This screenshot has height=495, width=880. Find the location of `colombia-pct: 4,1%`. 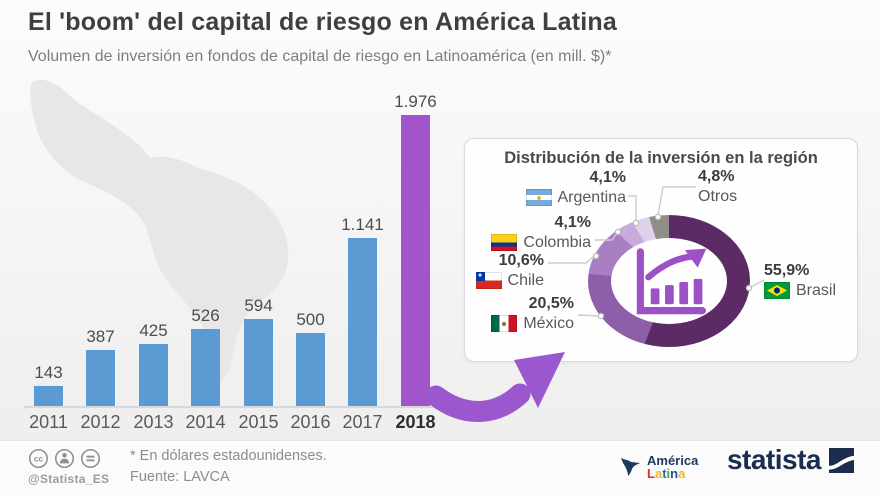

colombia-pct: 4,1% is located at coordinates (572, 222).